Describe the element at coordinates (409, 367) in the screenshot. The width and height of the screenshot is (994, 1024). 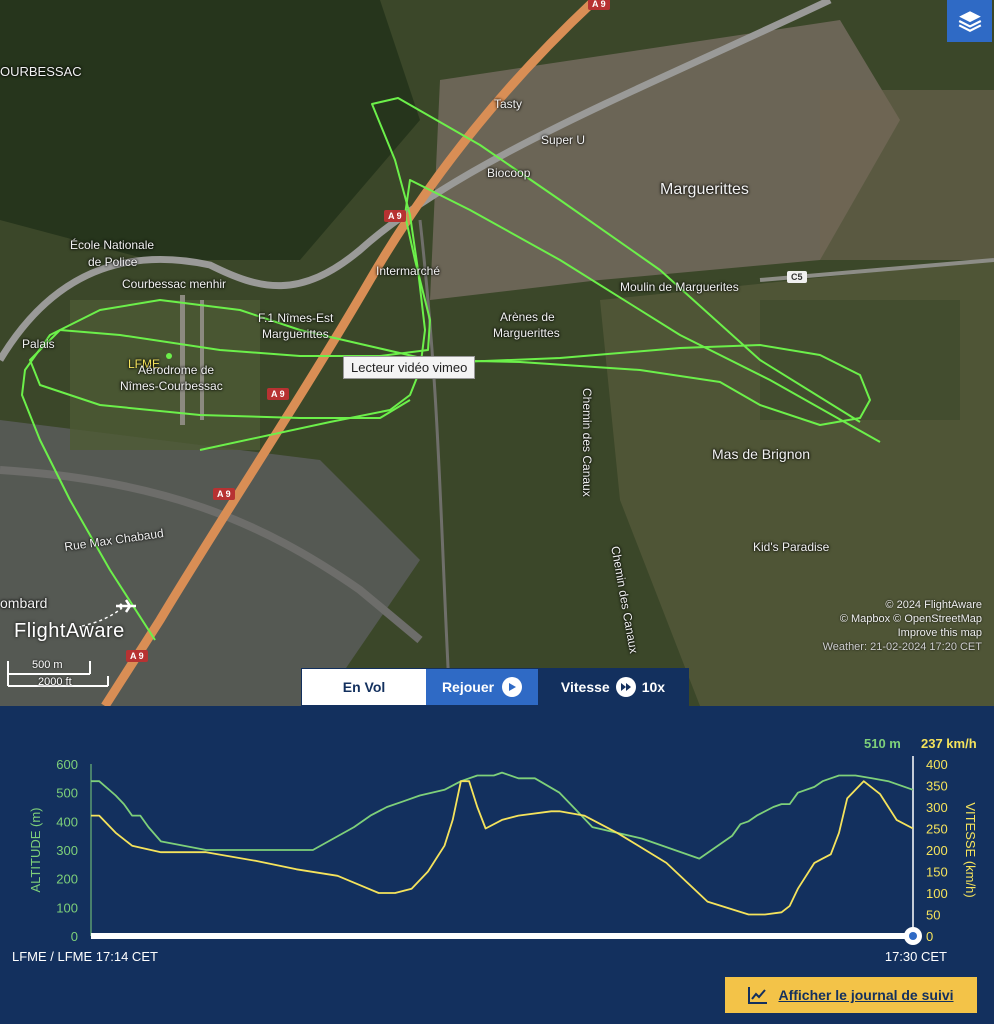
I see `video-tooltip: Lecteur vidéo vimeo` at that location.